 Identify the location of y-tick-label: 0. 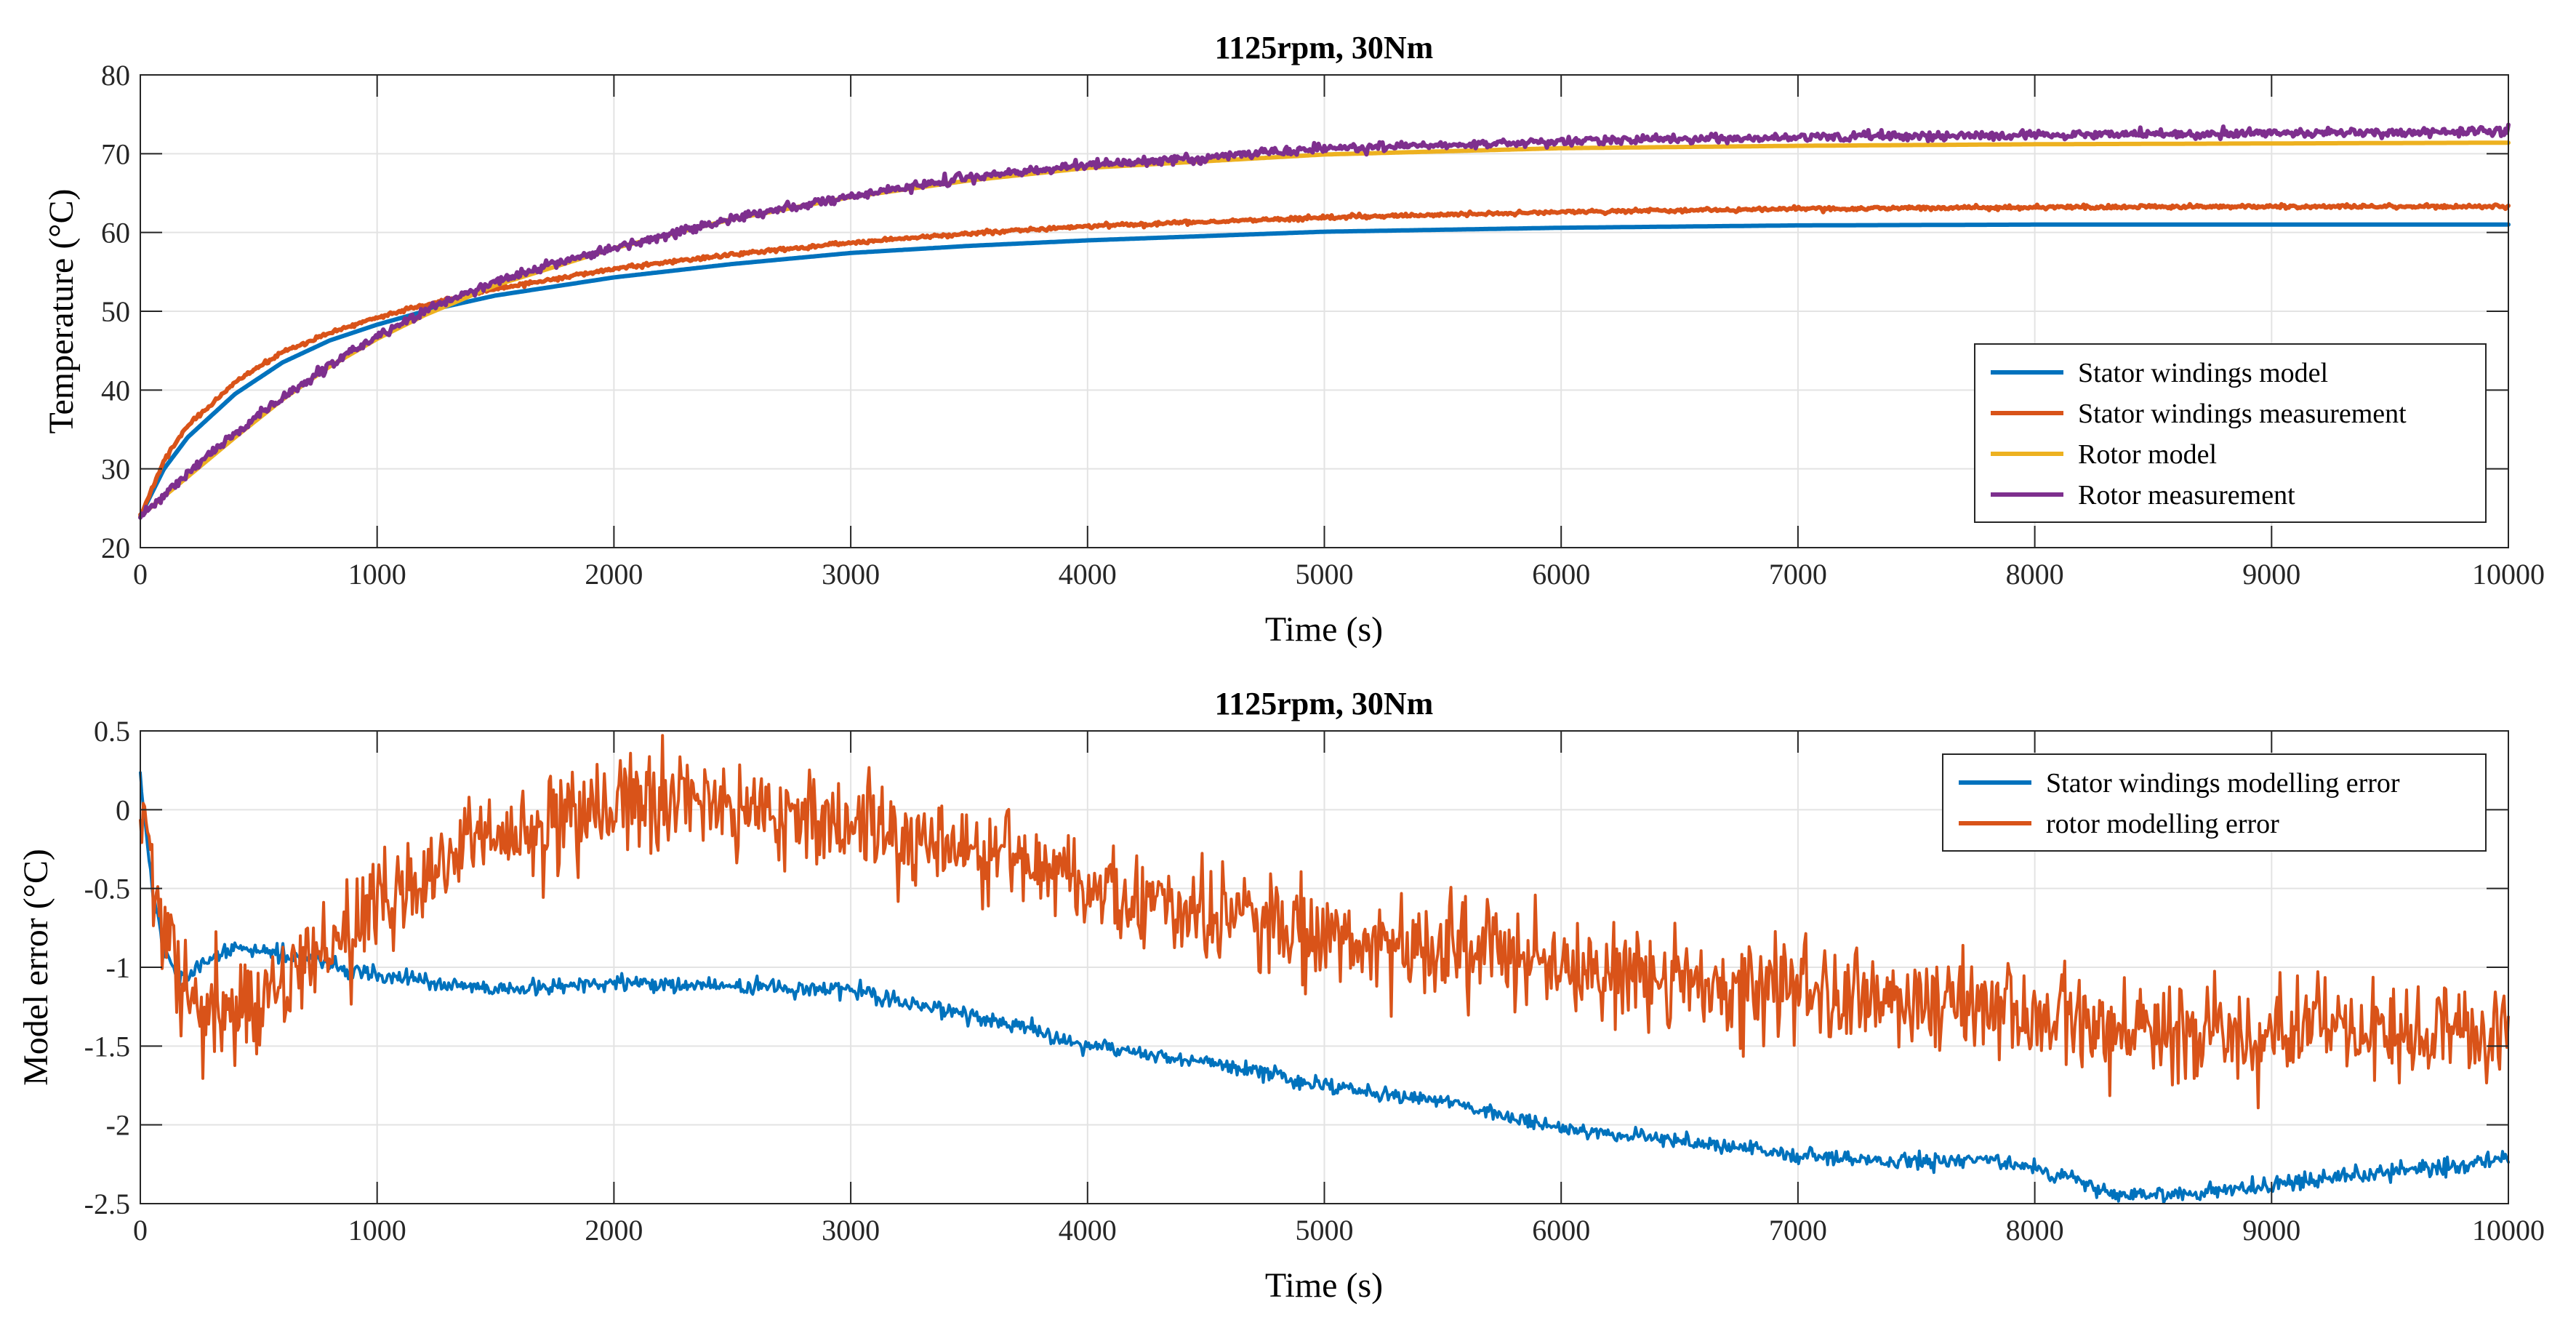
(123, 809).